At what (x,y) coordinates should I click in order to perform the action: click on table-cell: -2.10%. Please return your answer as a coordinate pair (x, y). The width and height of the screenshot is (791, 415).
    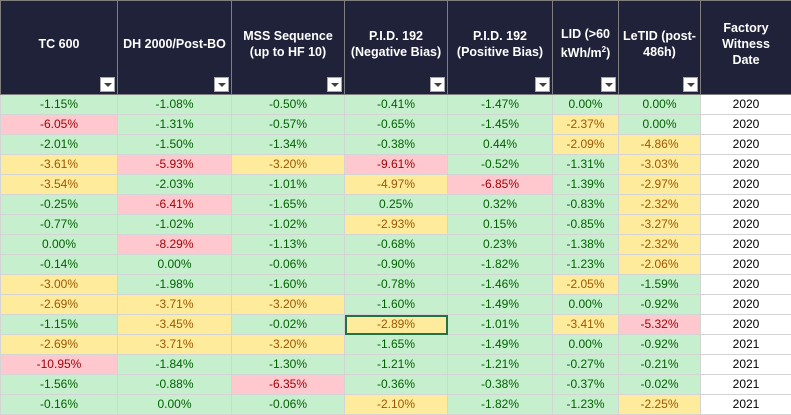
    Looking at the image, I should click on (396, 405).